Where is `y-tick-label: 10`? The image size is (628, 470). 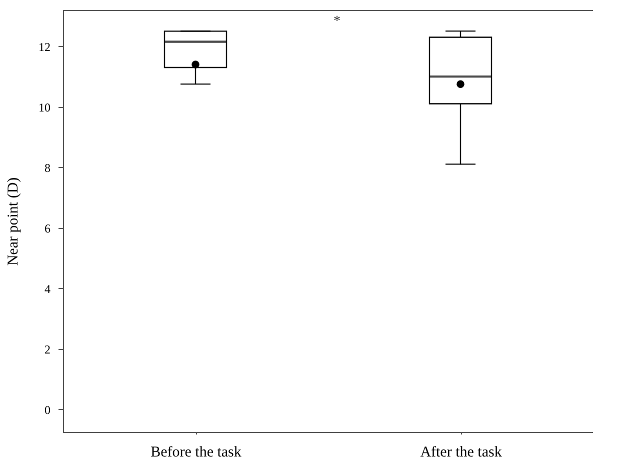
y-tick-label: 10 is located at coordinates (44, 107).